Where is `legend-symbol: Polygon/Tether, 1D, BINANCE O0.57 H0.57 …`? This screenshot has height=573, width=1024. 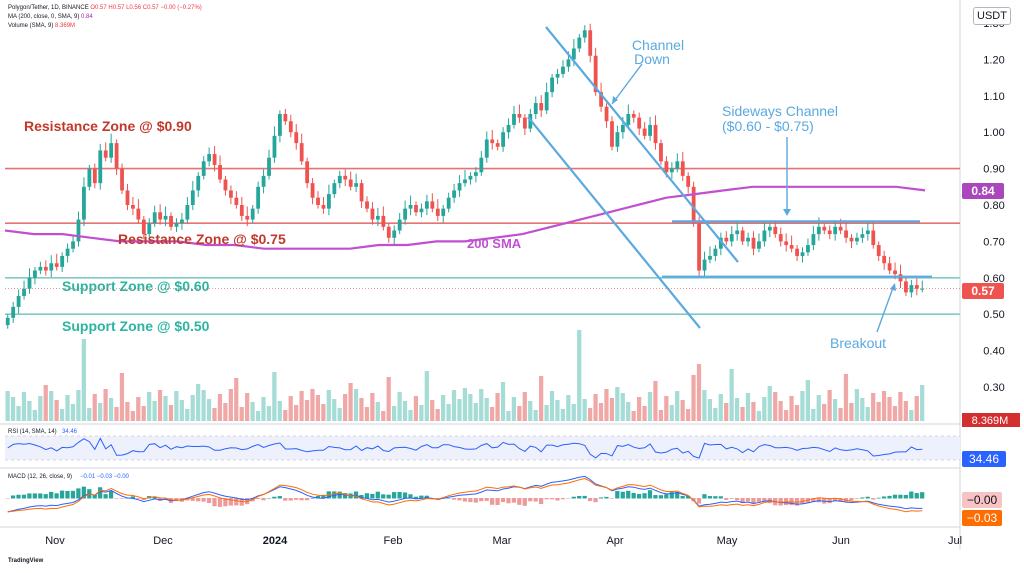
legend-symbol: Polygon/Tether, 1D, BINANCE O0.57 H0.57 … is located at coordinates (105, 8).